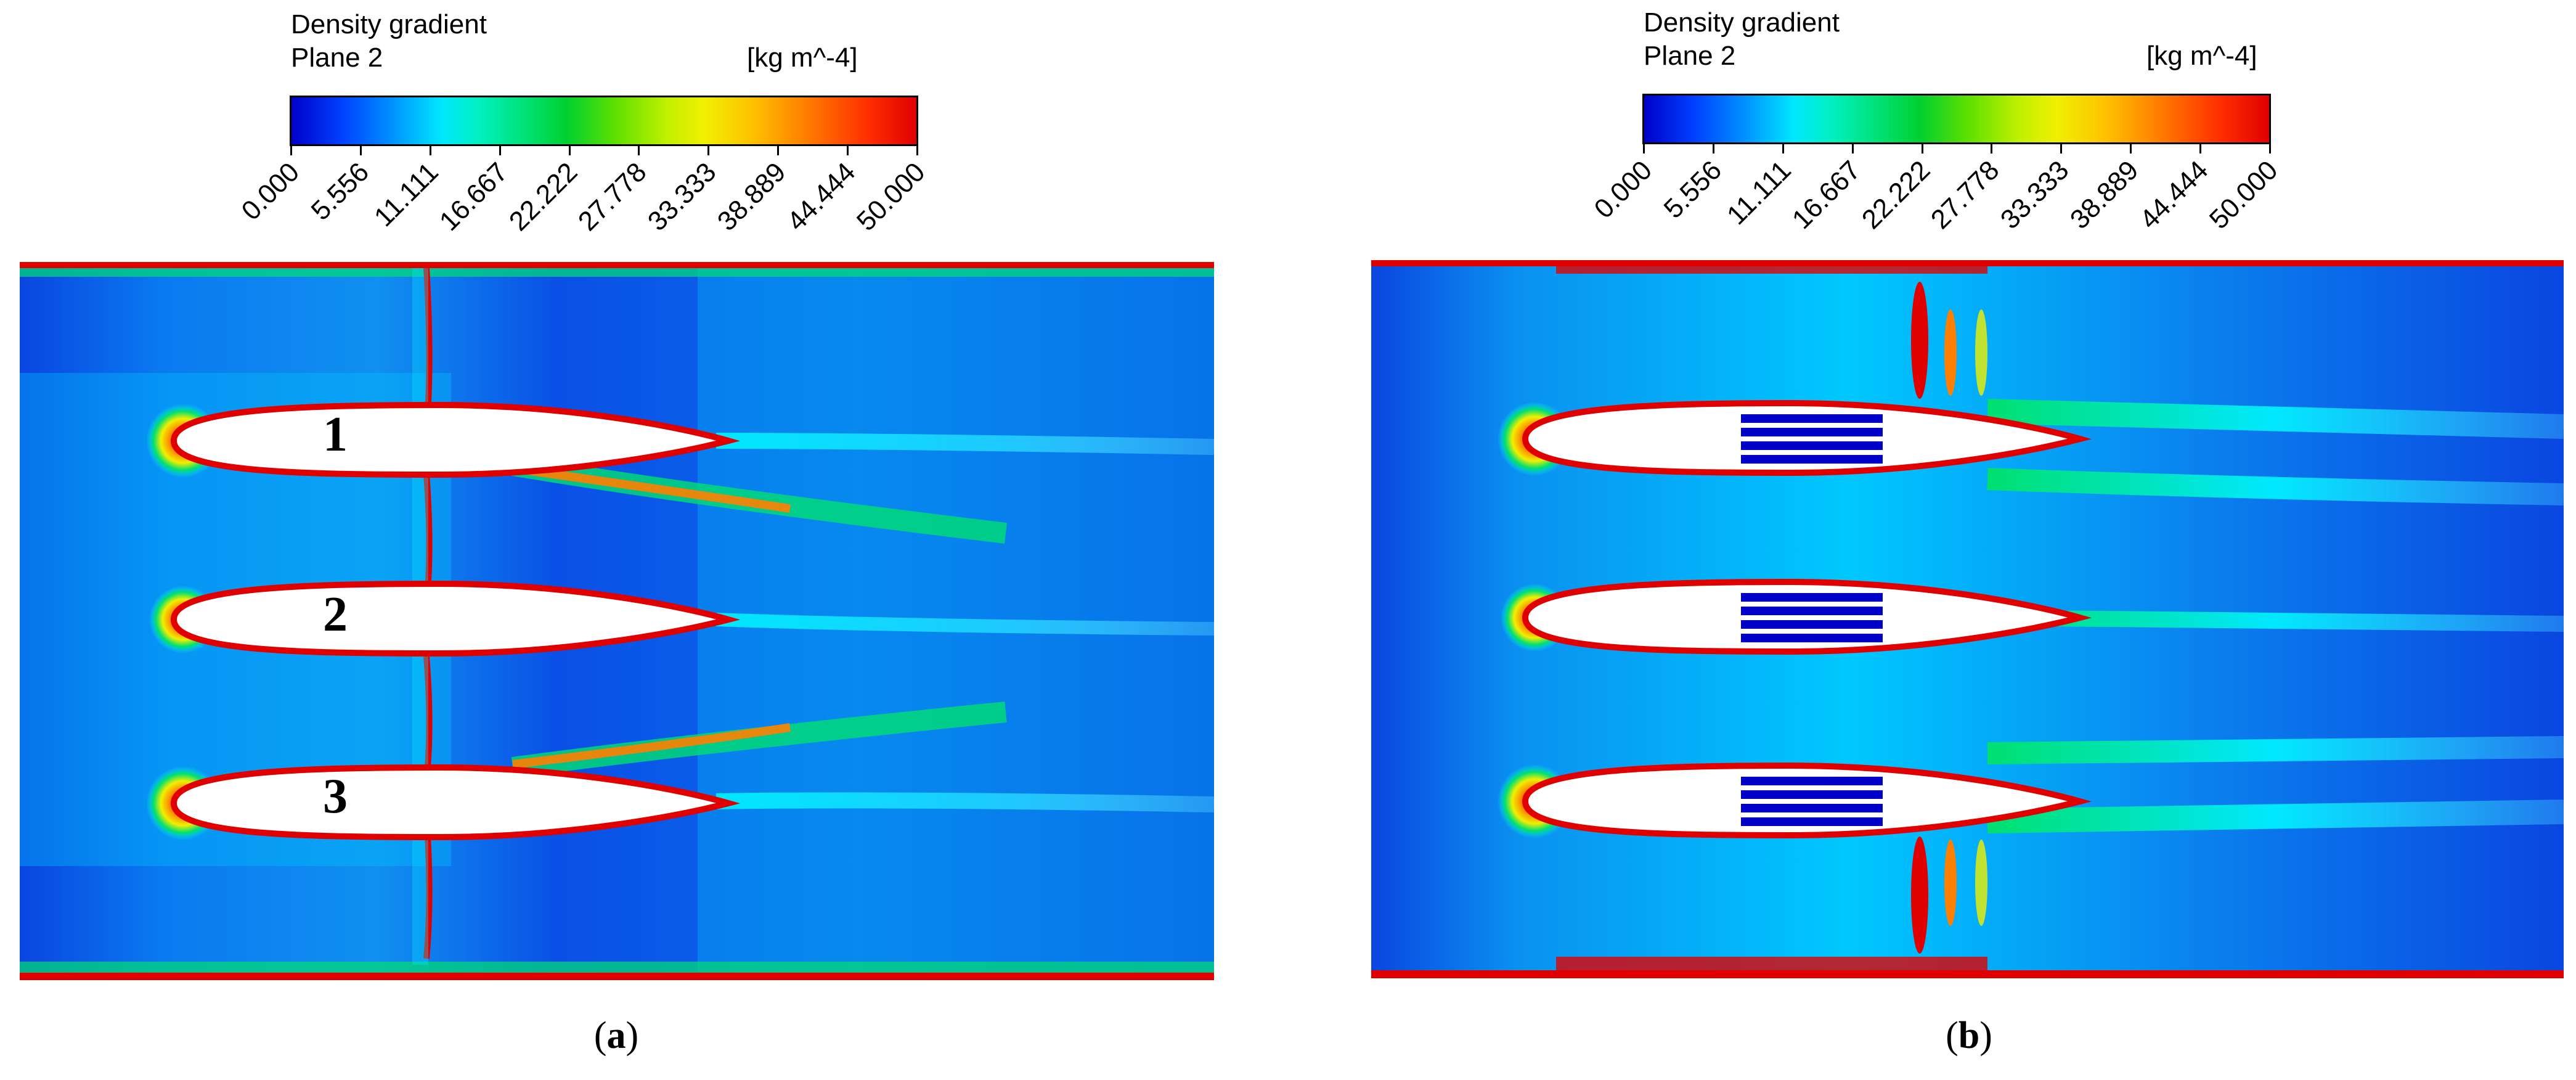 This screenshot has width=2576, height=1080. What do you see at coordinates (335, 614) in the screenshot?
I see `airfoil-label-2: 2` at bounding box center [335, 614].